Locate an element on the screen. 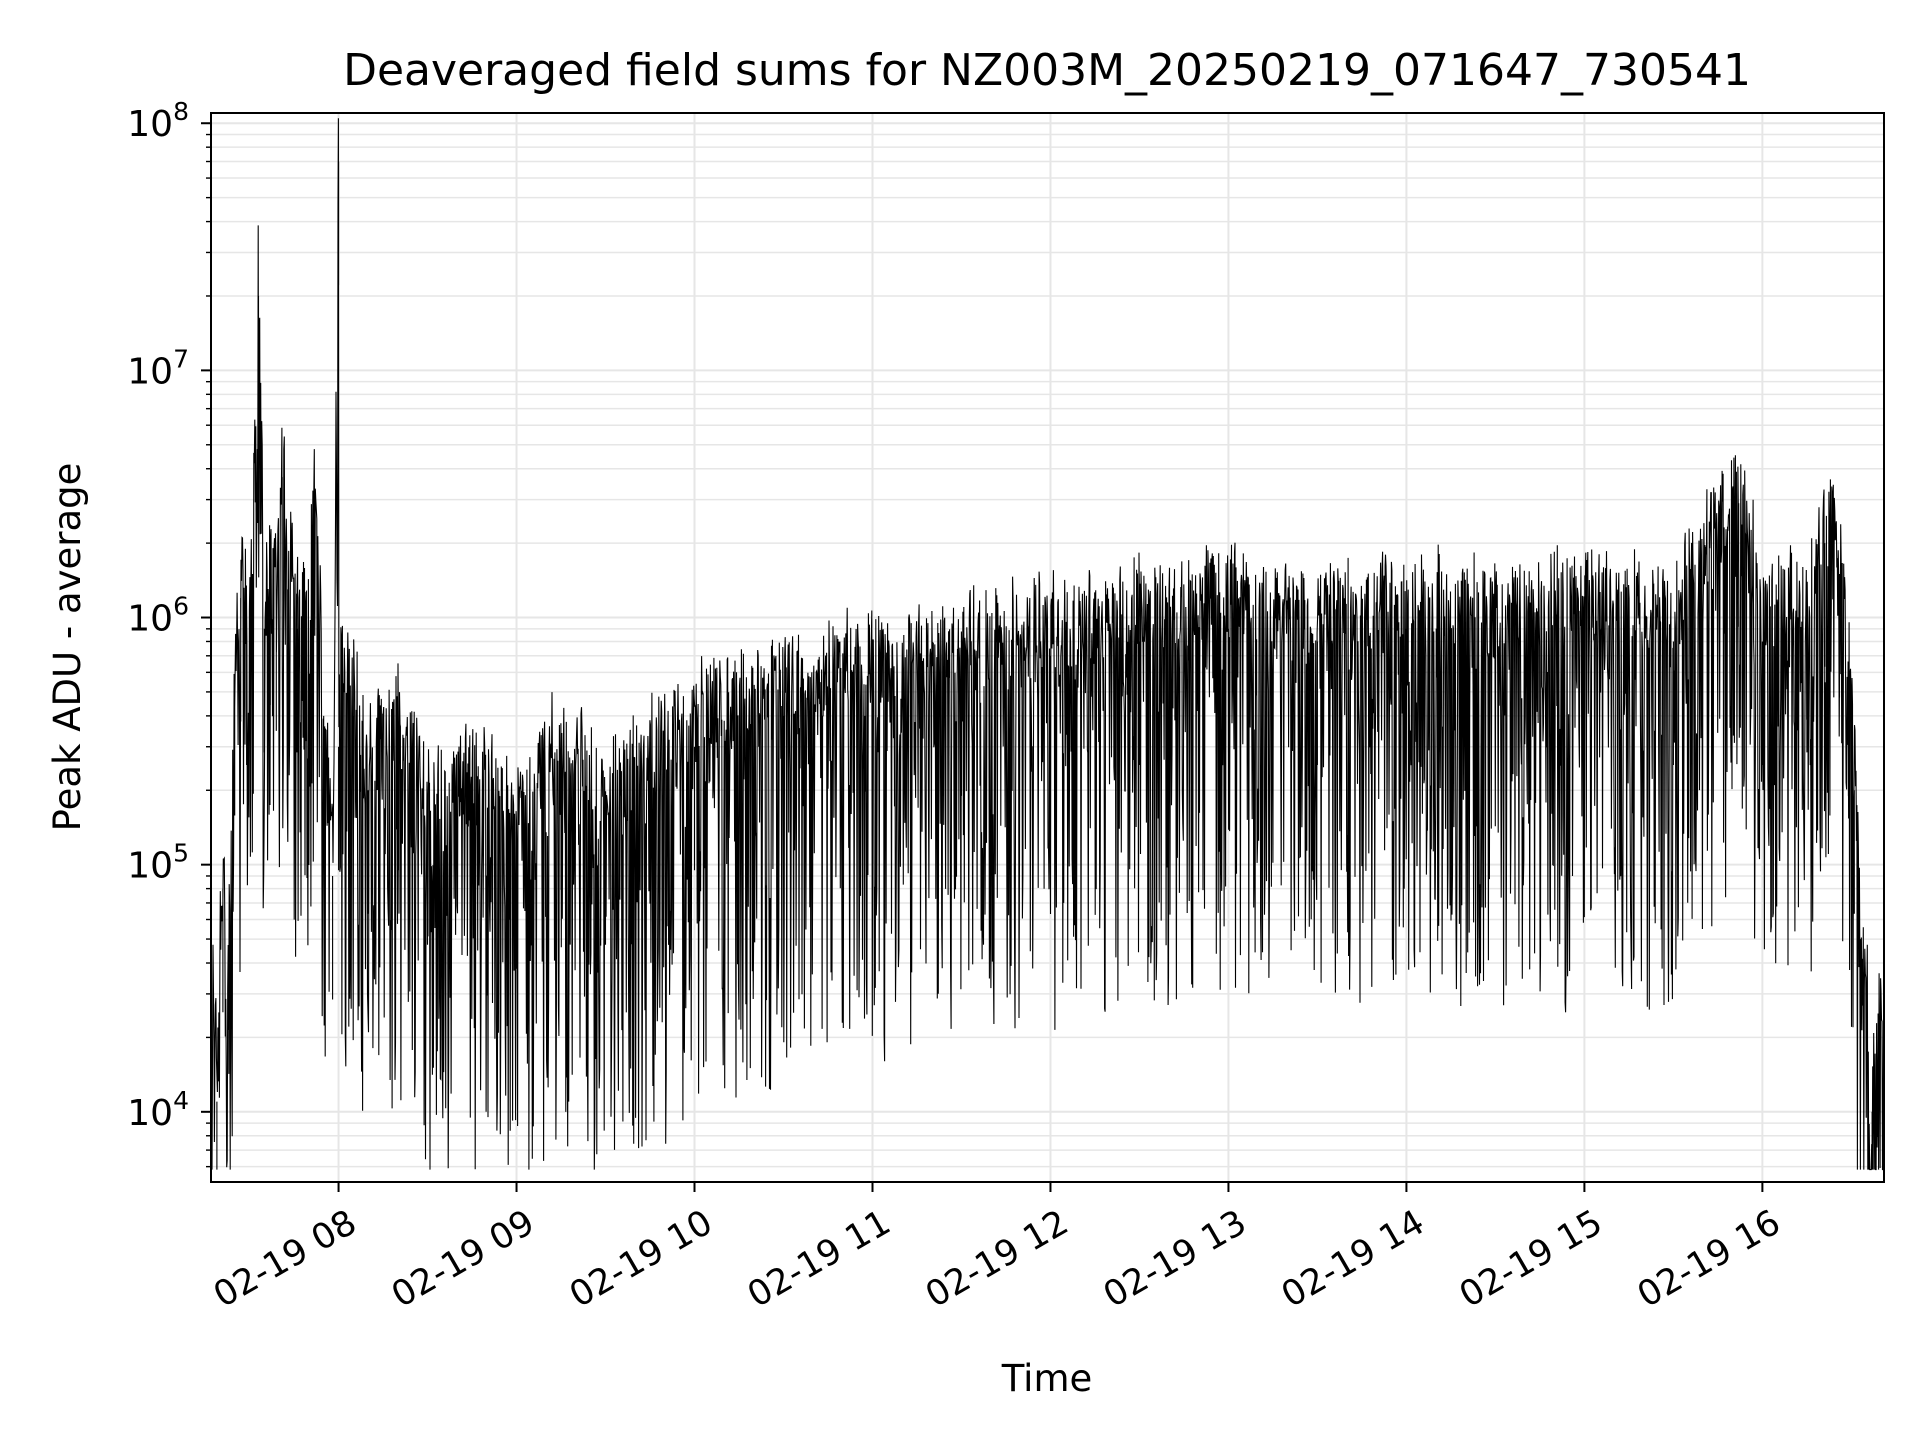  x-axis-label: Time is located at coordinates (1047, 1378).